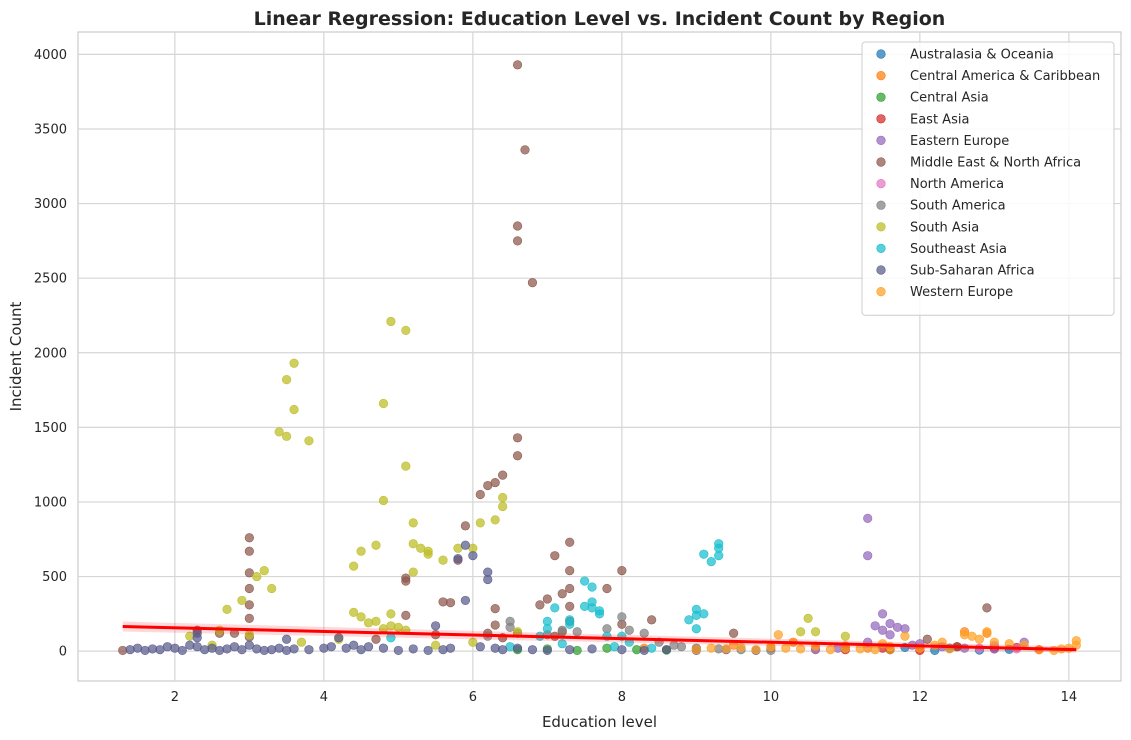 This screenshot has height=740, width=1131. Describe the element at coordinates (50, 204) in the screenshot. I see `y-tick-label: 3000` at that location.